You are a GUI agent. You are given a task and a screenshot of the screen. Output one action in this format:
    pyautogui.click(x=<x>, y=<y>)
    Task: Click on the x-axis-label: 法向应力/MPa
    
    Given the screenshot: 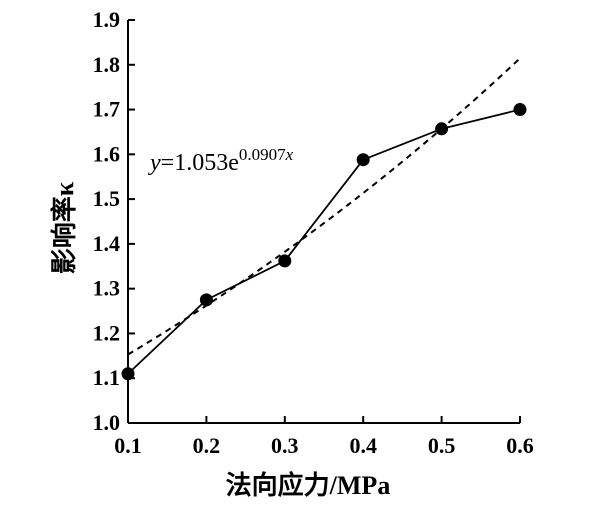 What is the action you would take?
    pyautogui.click(x=308, y=485)
    